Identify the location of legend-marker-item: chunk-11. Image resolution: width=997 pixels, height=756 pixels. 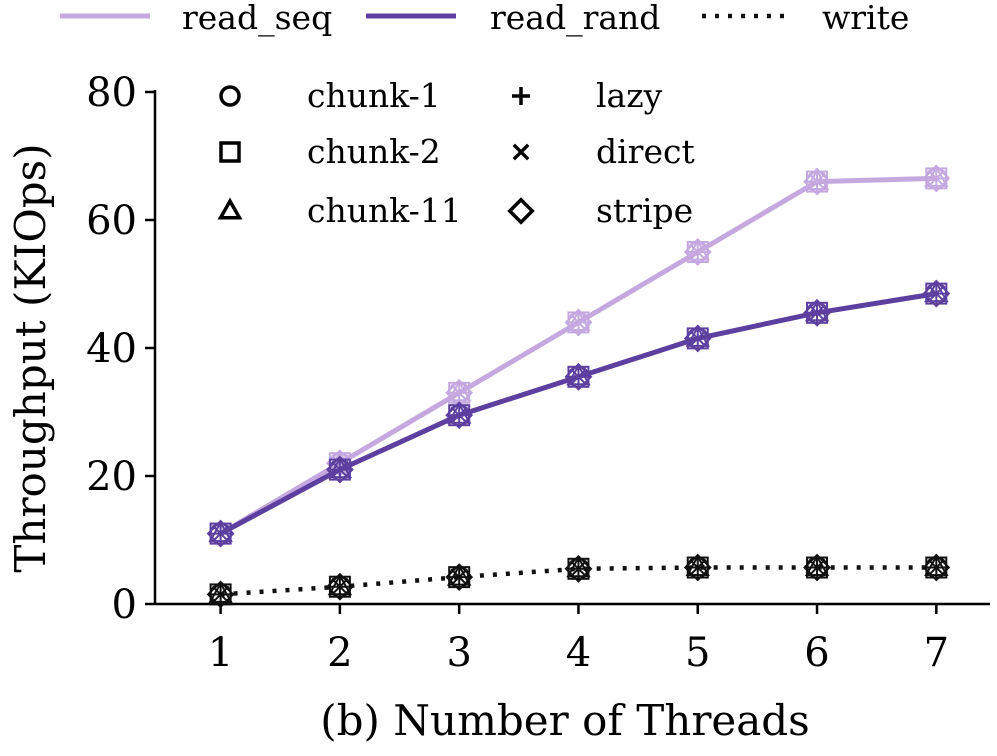
(339, 210).